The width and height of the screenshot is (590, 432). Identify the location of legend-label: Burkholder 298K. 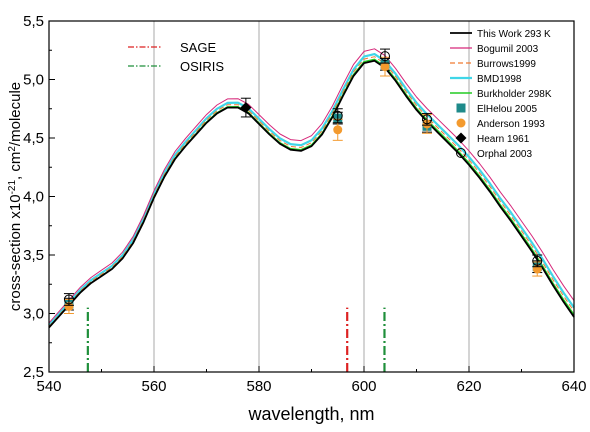
(514, 94).